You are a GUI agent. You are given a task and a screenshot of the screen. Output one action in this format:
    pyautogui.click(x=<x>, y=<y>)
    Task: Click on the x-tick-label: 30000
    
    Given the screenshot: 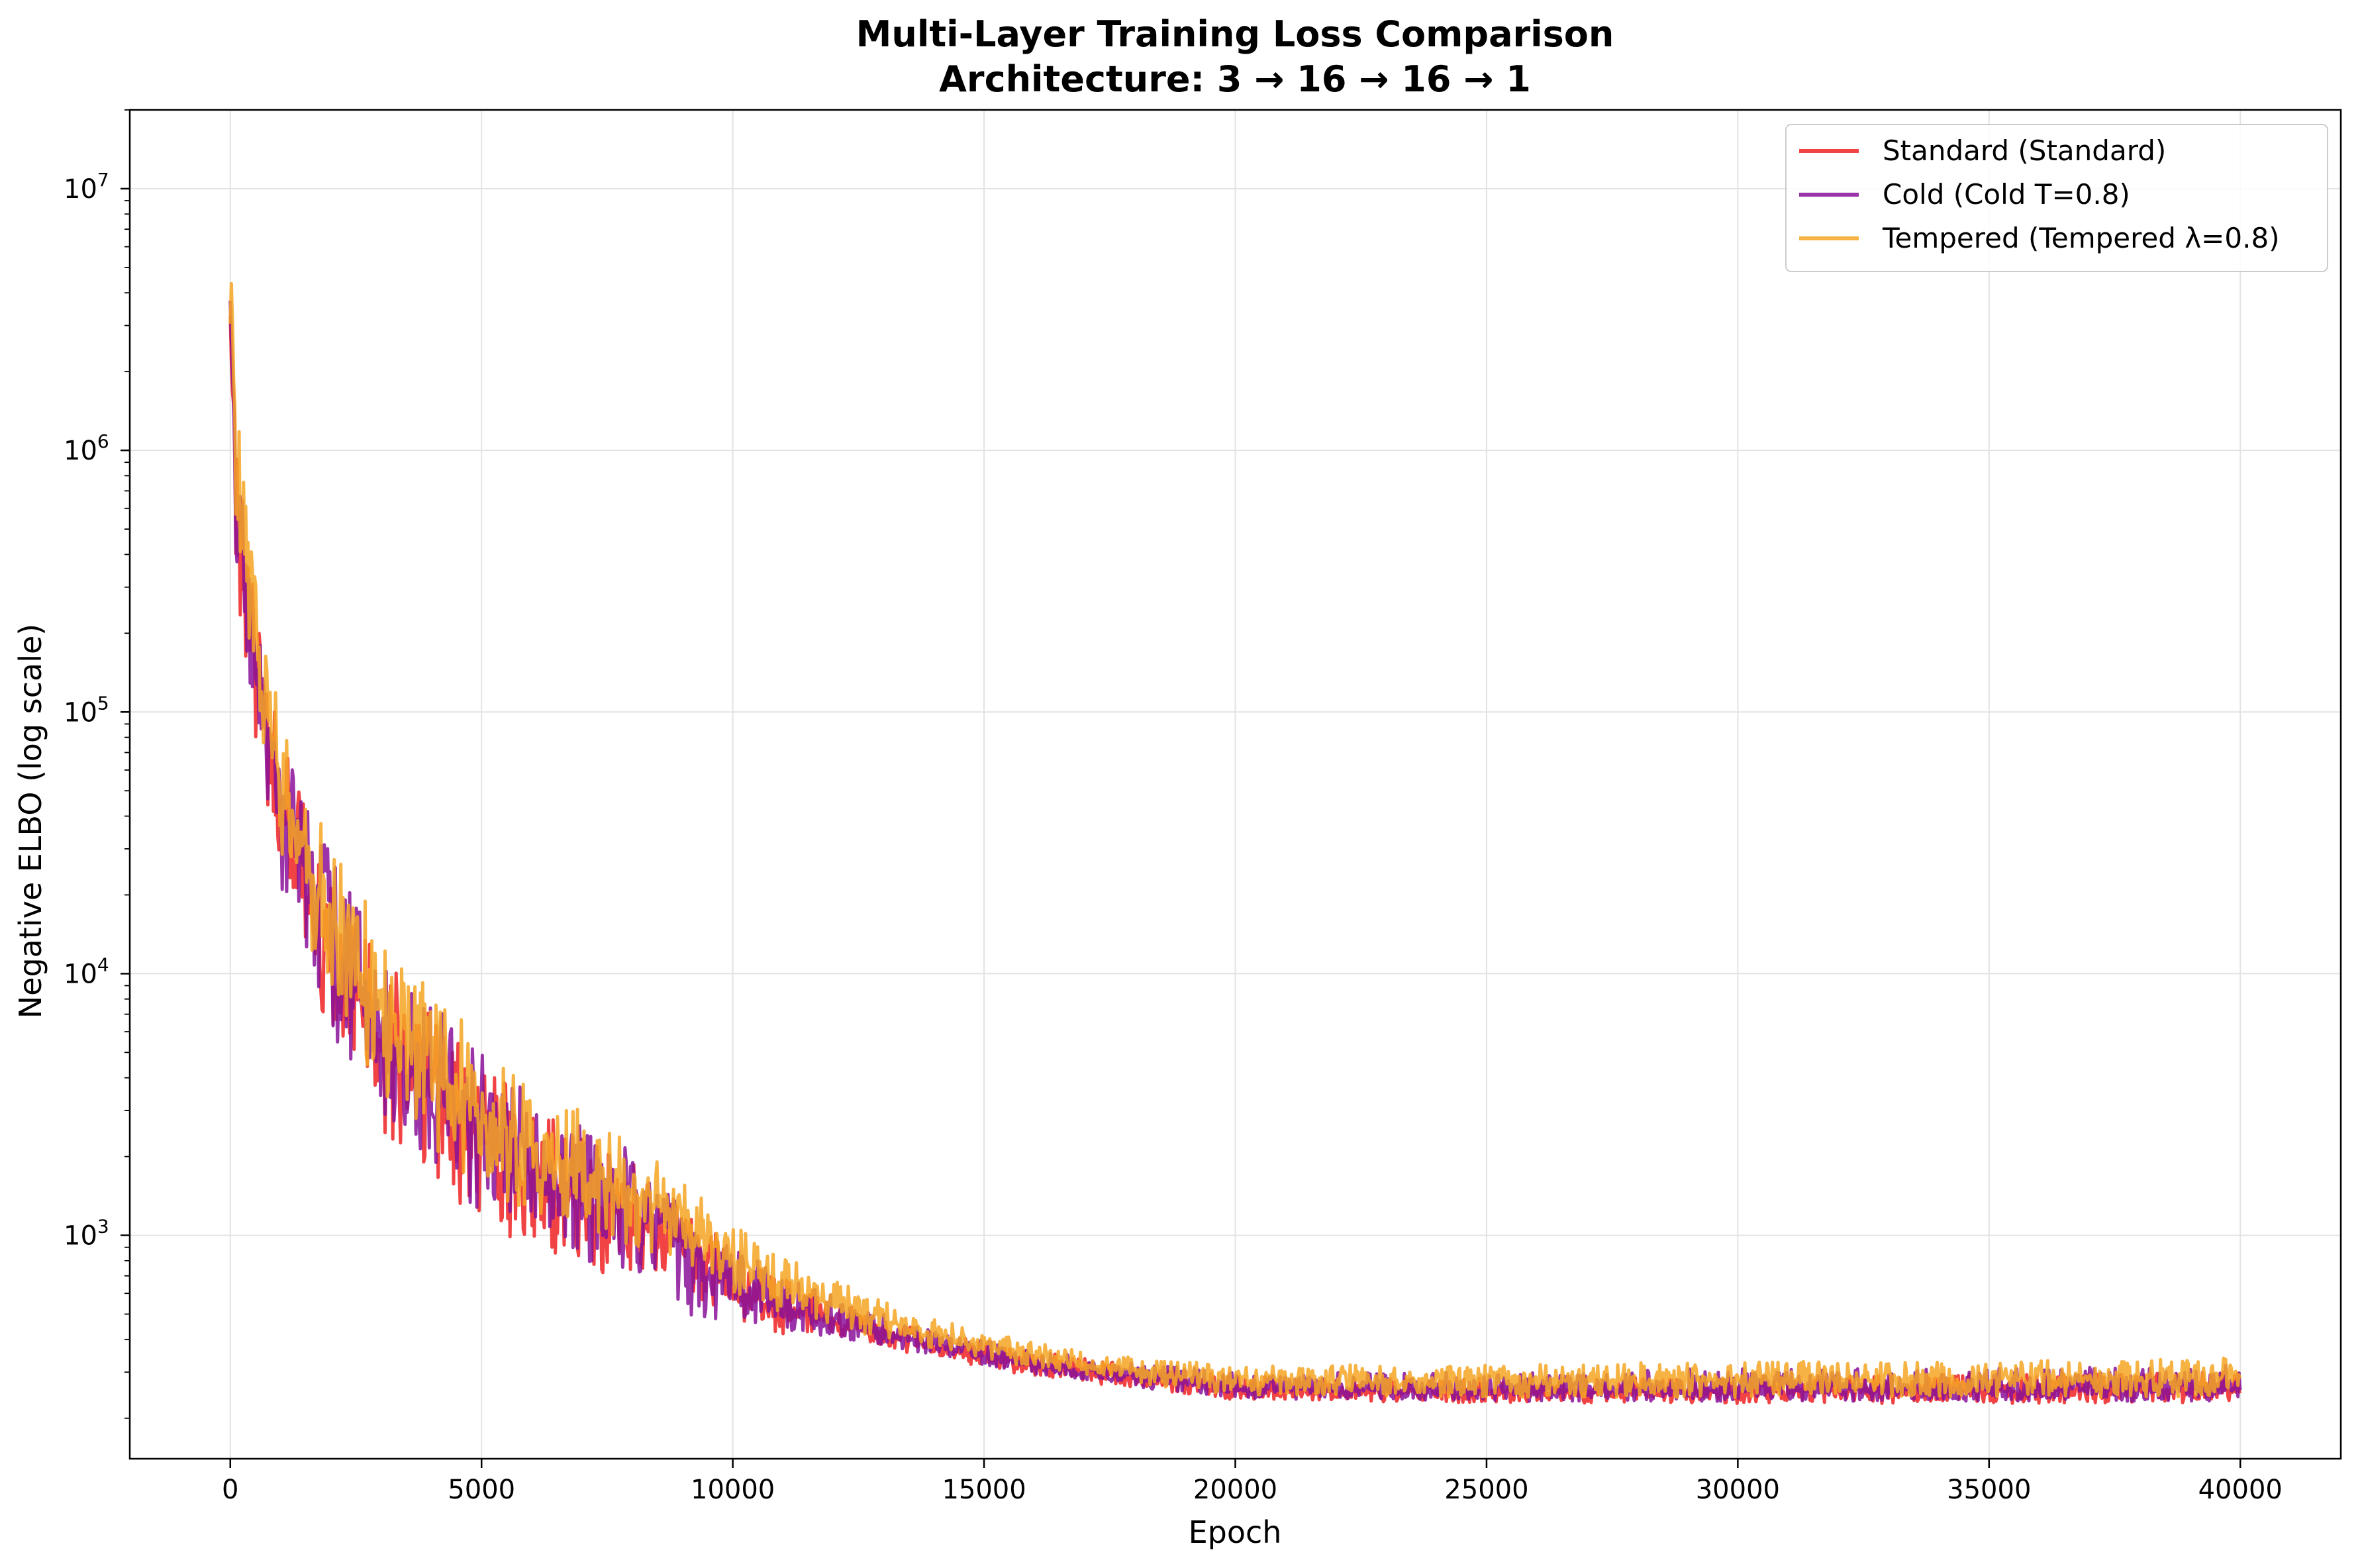 What is the action you would take?
    pyautogui.click(x=1738, y=1490)
    